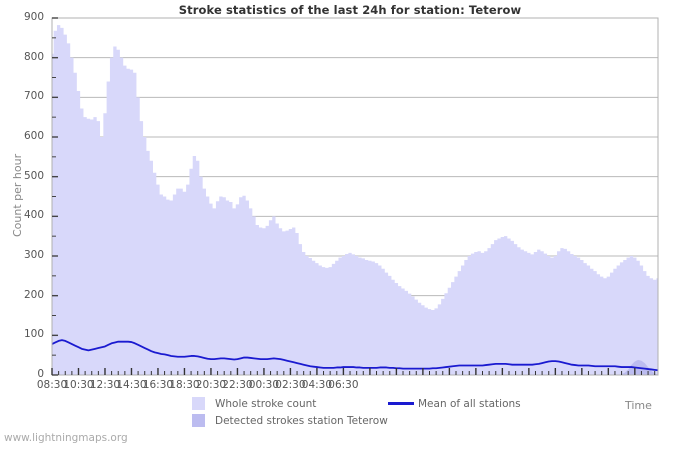  Describe the element at coordinates (131, 385) in the screenshot. I see `x-axis-tick-label: 14:30` at that location.